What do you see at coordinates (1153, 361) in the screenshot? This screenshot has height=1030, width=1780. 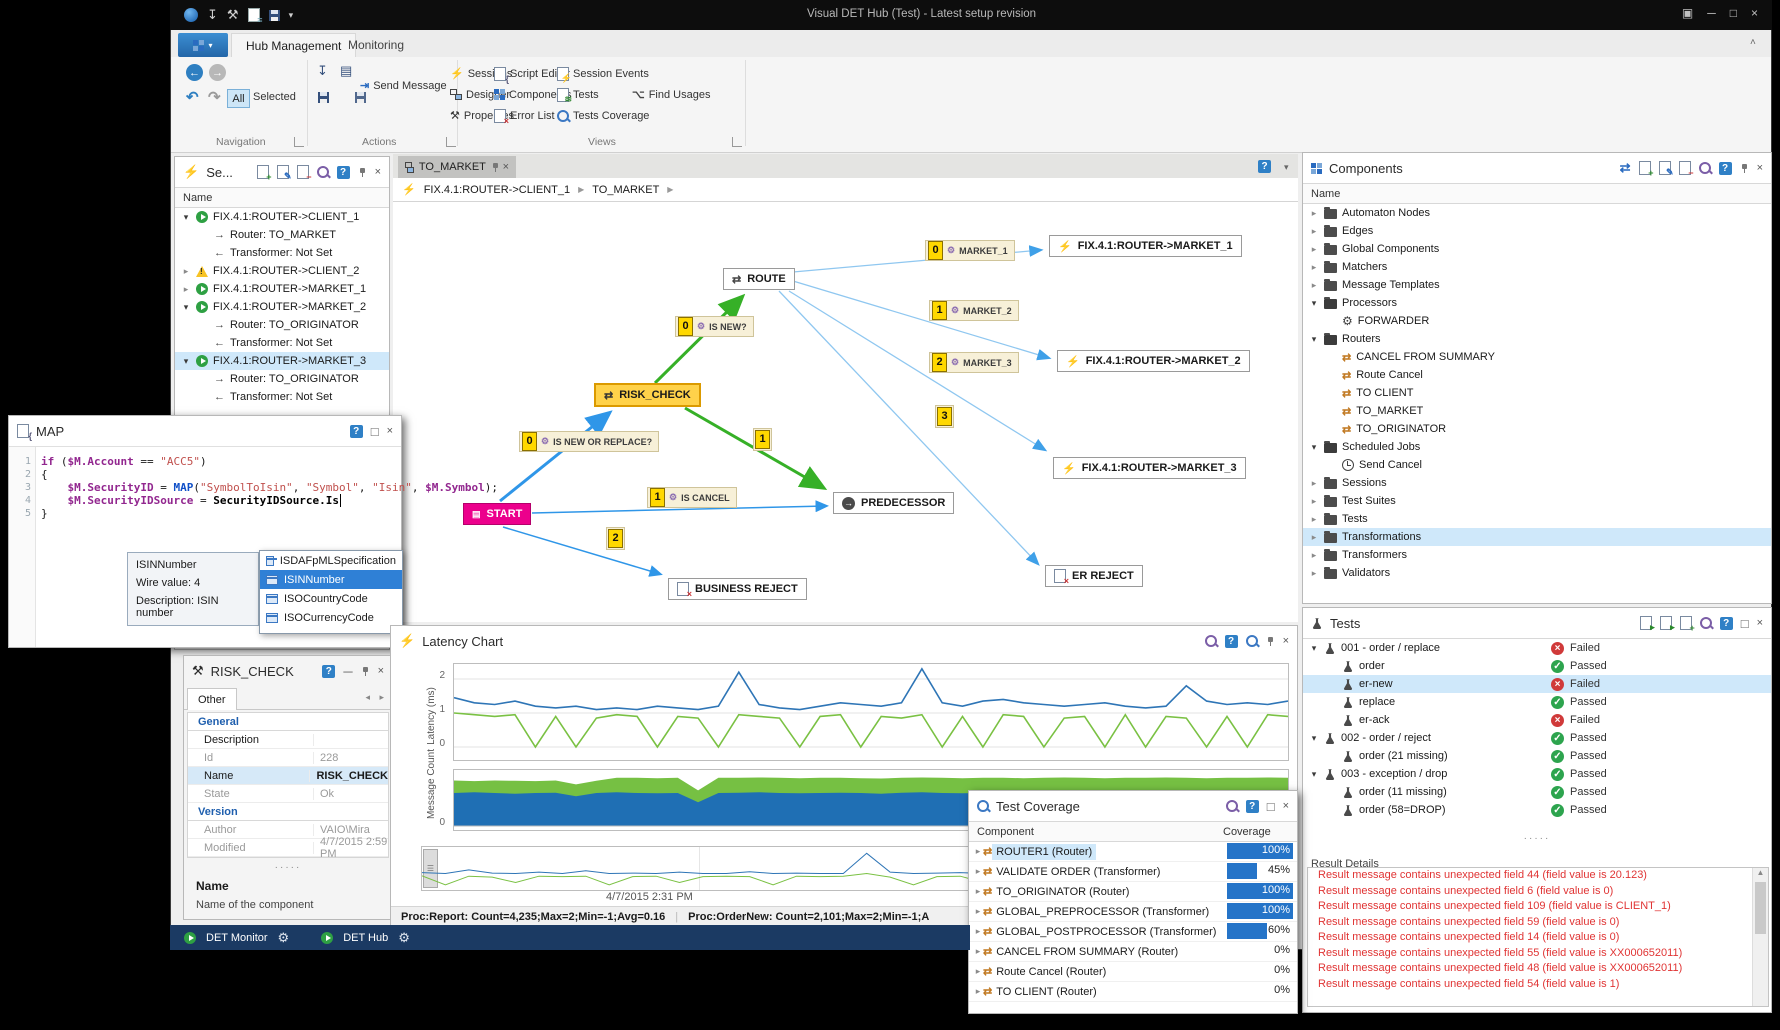 I see `node-router-market2: ⚡ FIX.4.1:ROUTER->MARKET_2` at bounding box center [1153, 361].